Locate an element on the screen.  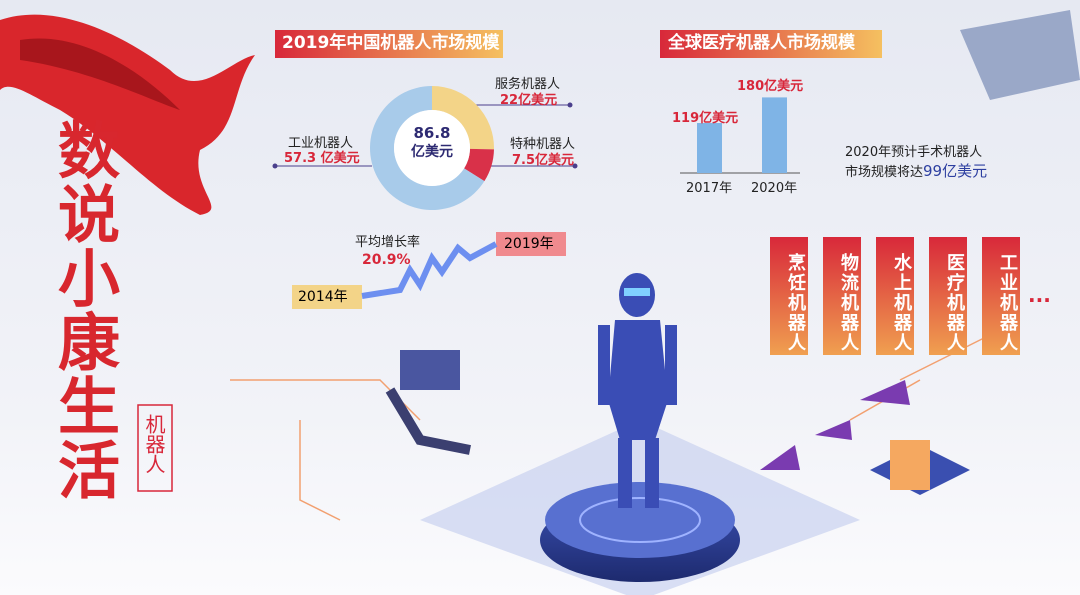
robot-type: 烹饪机器人 is located at coordinates (789, 296).